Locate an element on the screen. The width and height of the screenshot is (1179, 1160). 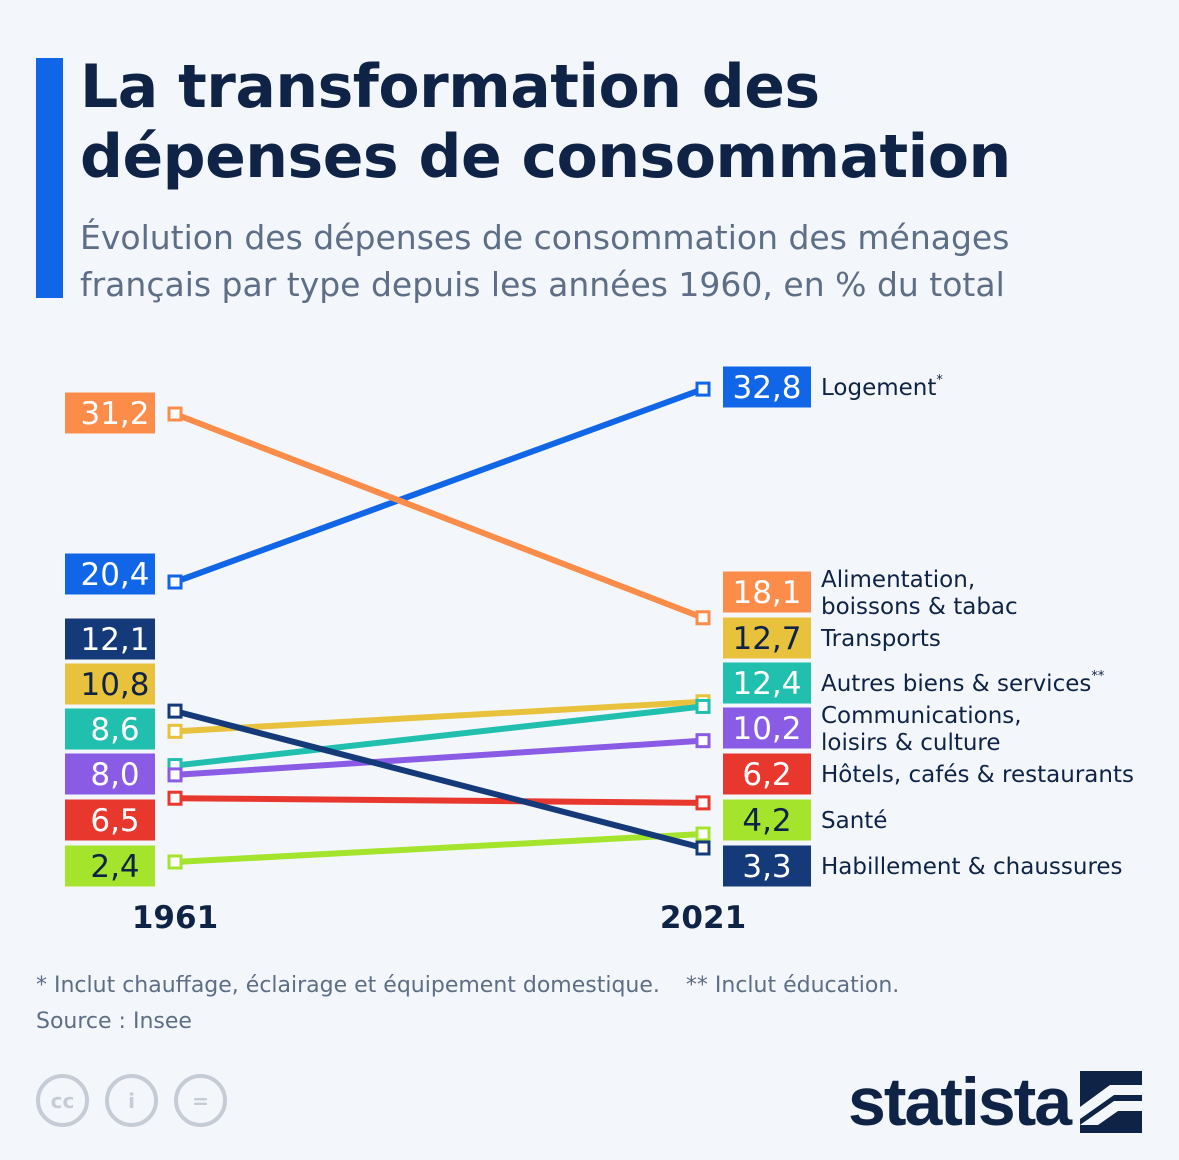
value-box-2021-alimentation-boissons-tabac is located at coordinates (767, 592).